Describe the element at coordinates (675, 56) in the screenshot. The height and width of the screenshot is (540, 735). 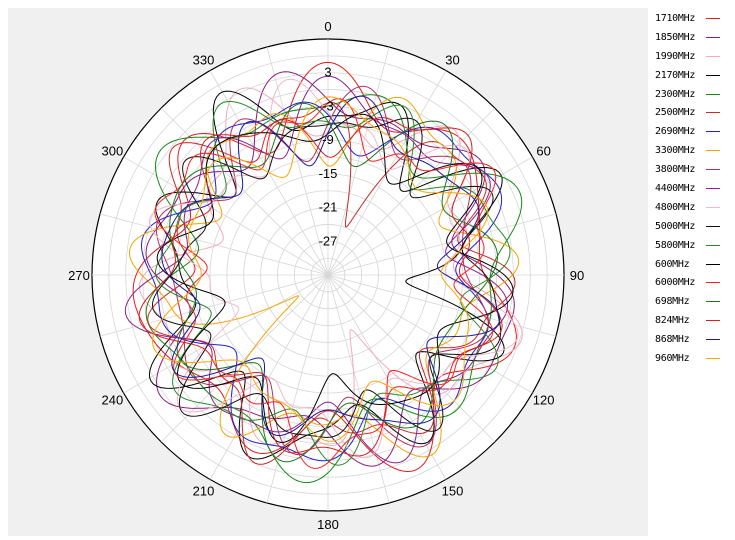
I see `legend-label: 1990MHz` at that location.